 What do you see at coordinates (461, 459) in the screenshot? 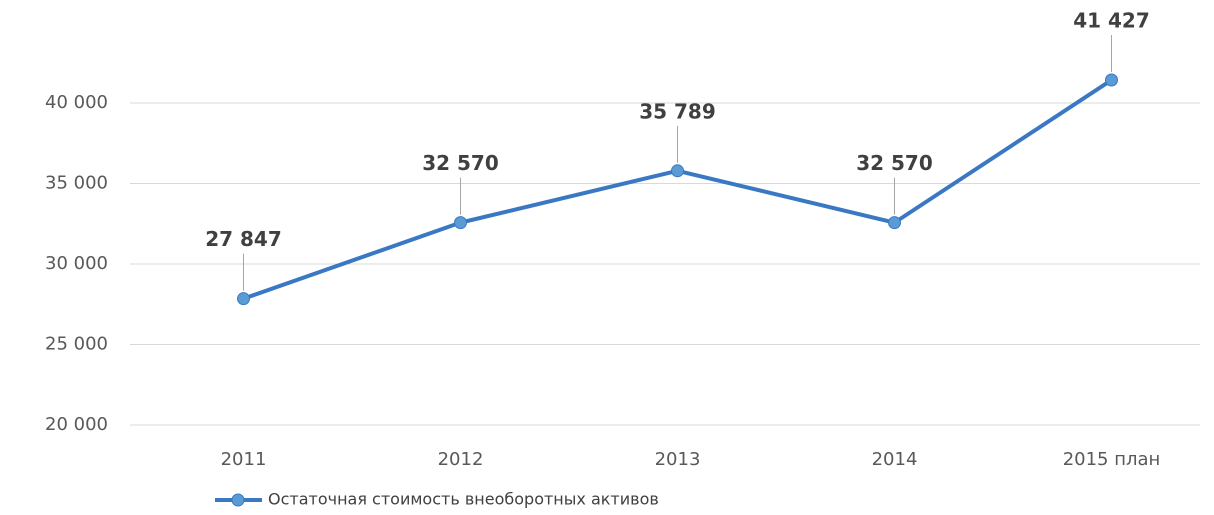
I see `x-tick-label: 2012` at bounding box center [461, 459].